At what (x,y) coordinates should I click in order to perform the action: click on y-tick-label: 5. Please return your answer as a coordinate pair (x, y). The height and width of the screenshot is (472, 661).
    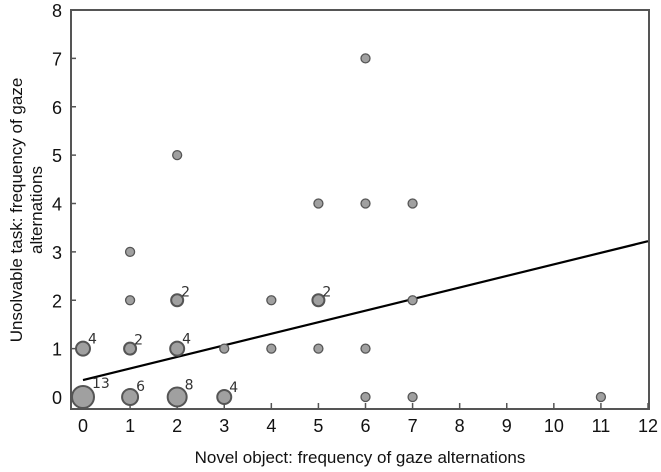
    Looking at the image, I should click on (57, 156).